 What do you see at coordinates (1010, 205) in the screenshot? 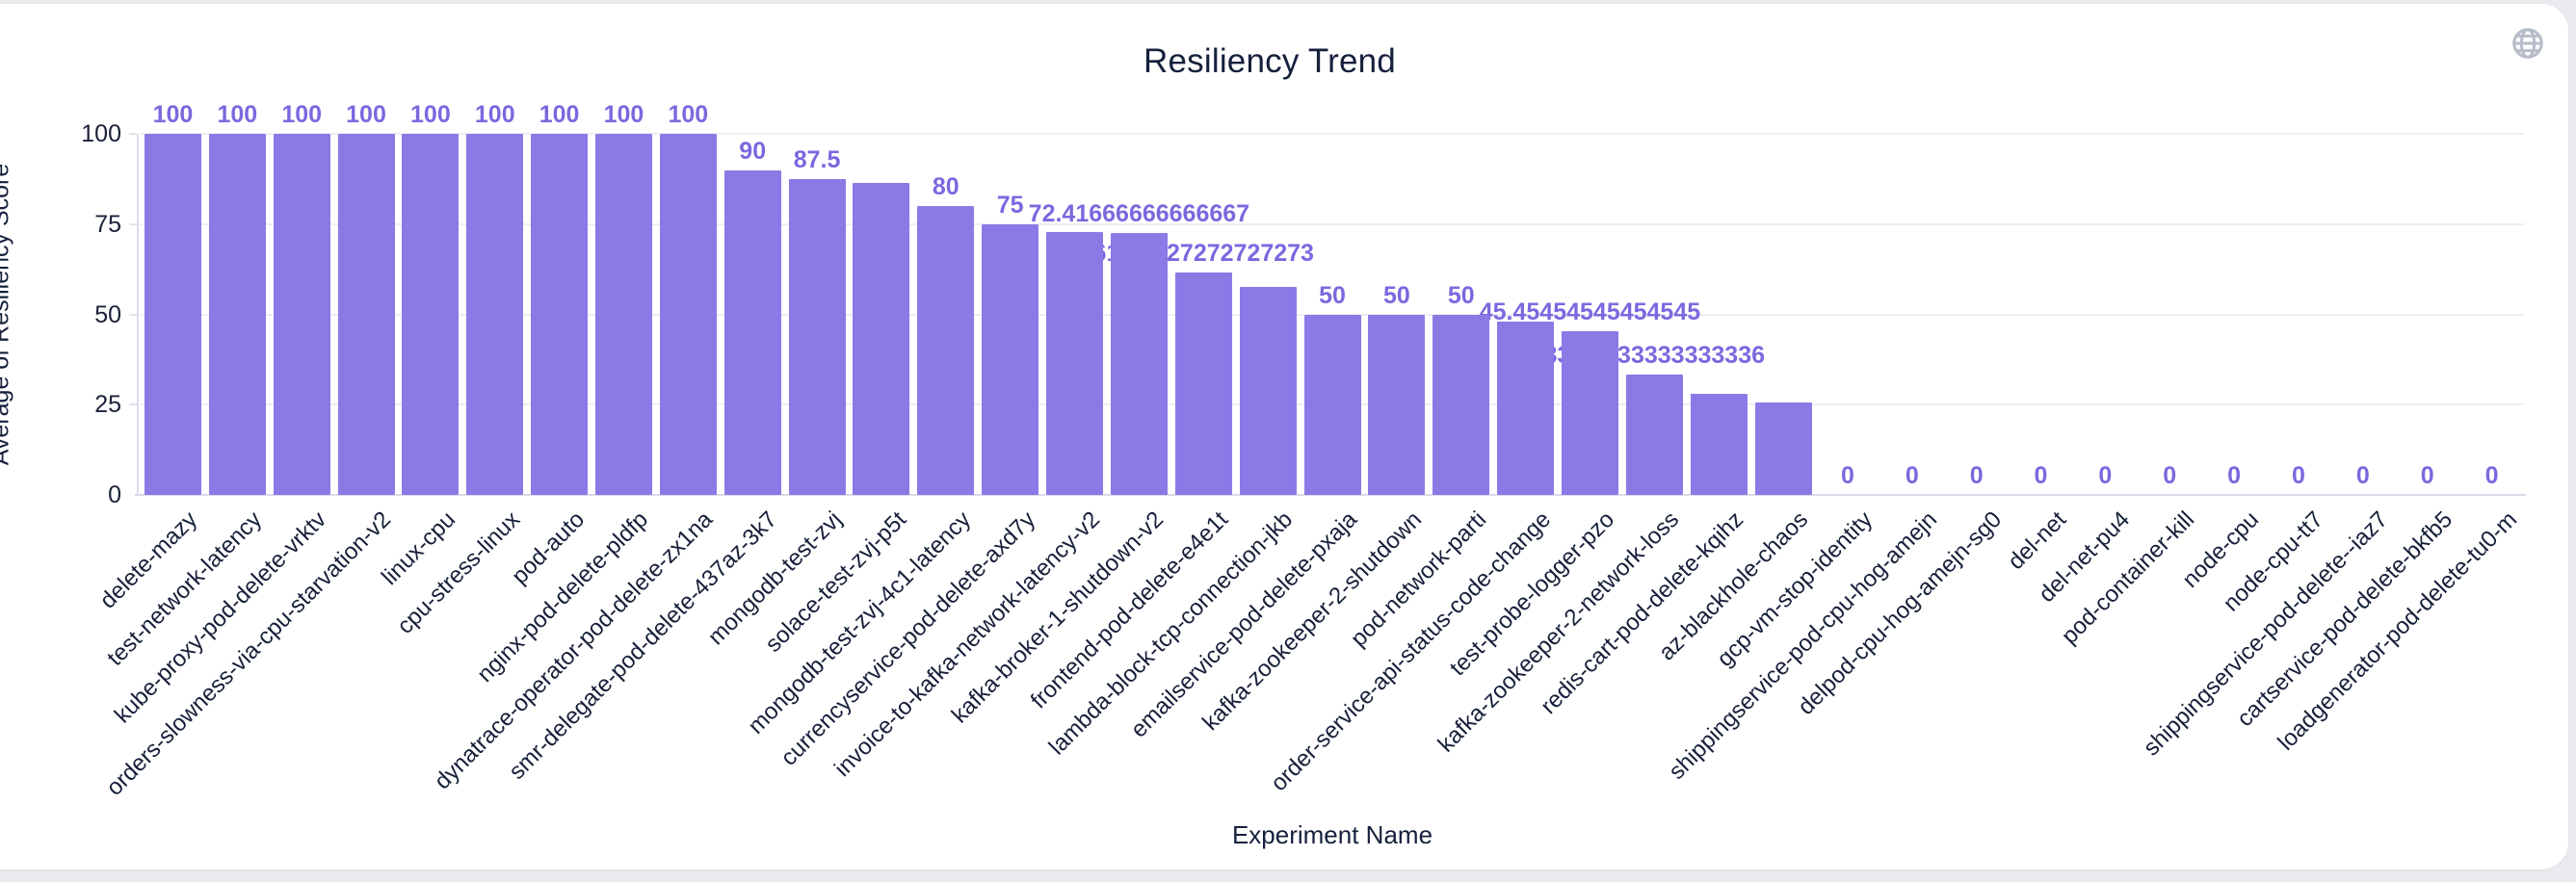
I see `bar-value-label: 75` at bounding box center [1010, 205].